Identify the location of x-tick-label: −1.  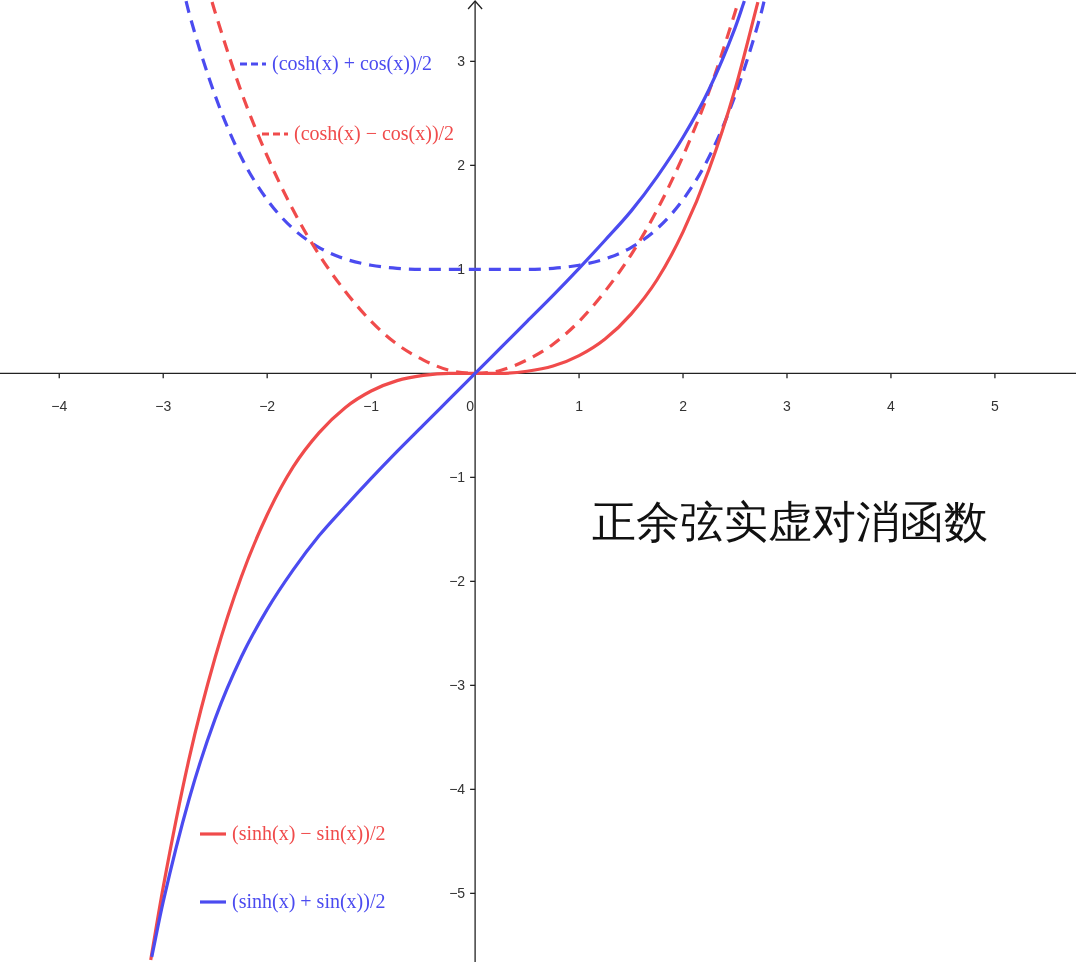
(371, 406).